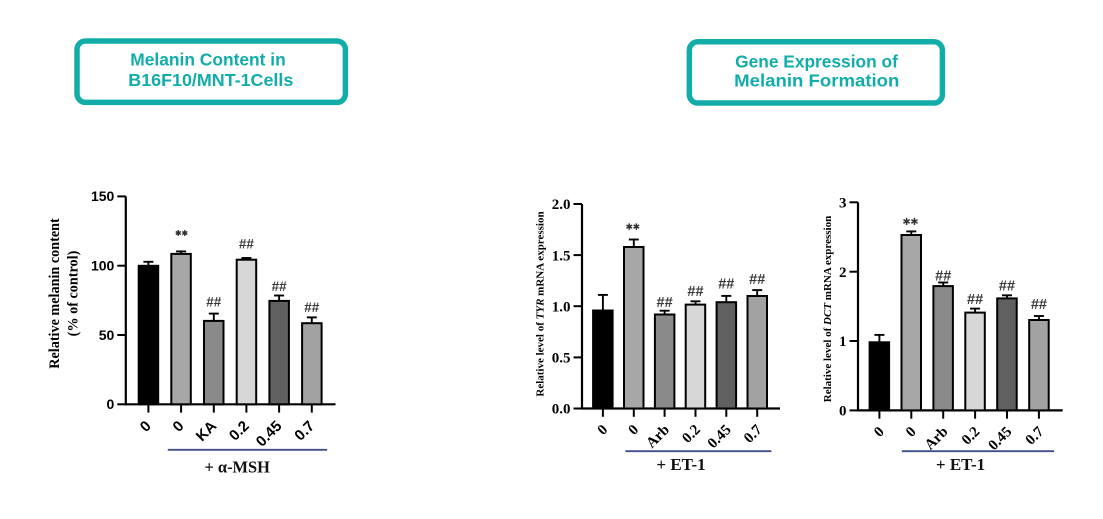 Image resolution: width=1103 pixels, height=519 pixels. I want to click on svg-text:Relative level of DCT mRNA exp: Relative level of DCT mRNA expression, so click(828, 309).